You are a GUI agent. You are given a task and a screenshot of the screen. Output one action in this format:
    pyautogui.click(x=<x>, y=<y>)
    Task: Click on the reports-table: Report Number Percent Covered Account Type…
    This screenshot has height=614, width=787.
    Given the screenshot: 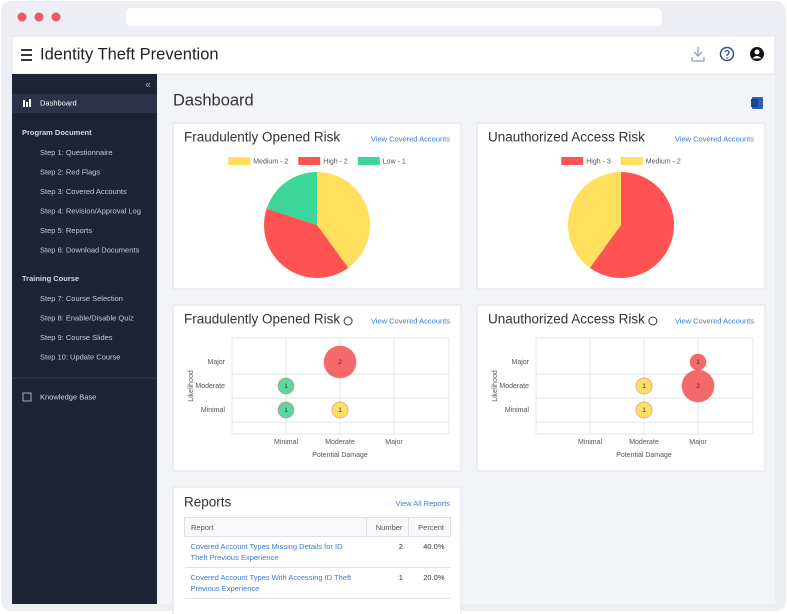 What is the action you would take?
    pyautogui.click(x=317, y=560)
    